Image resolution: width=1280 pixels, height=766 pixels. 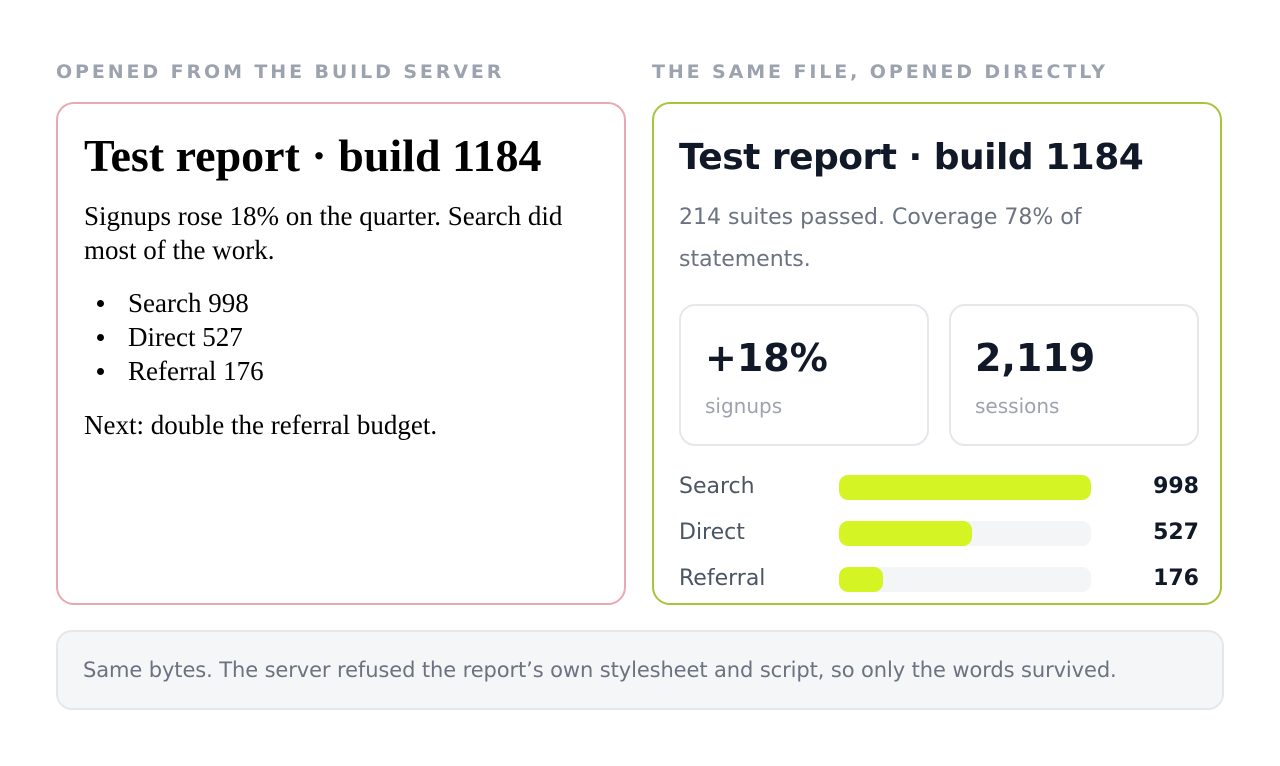 I want to click on stat-value: +18%, so click(x=766, y=358).